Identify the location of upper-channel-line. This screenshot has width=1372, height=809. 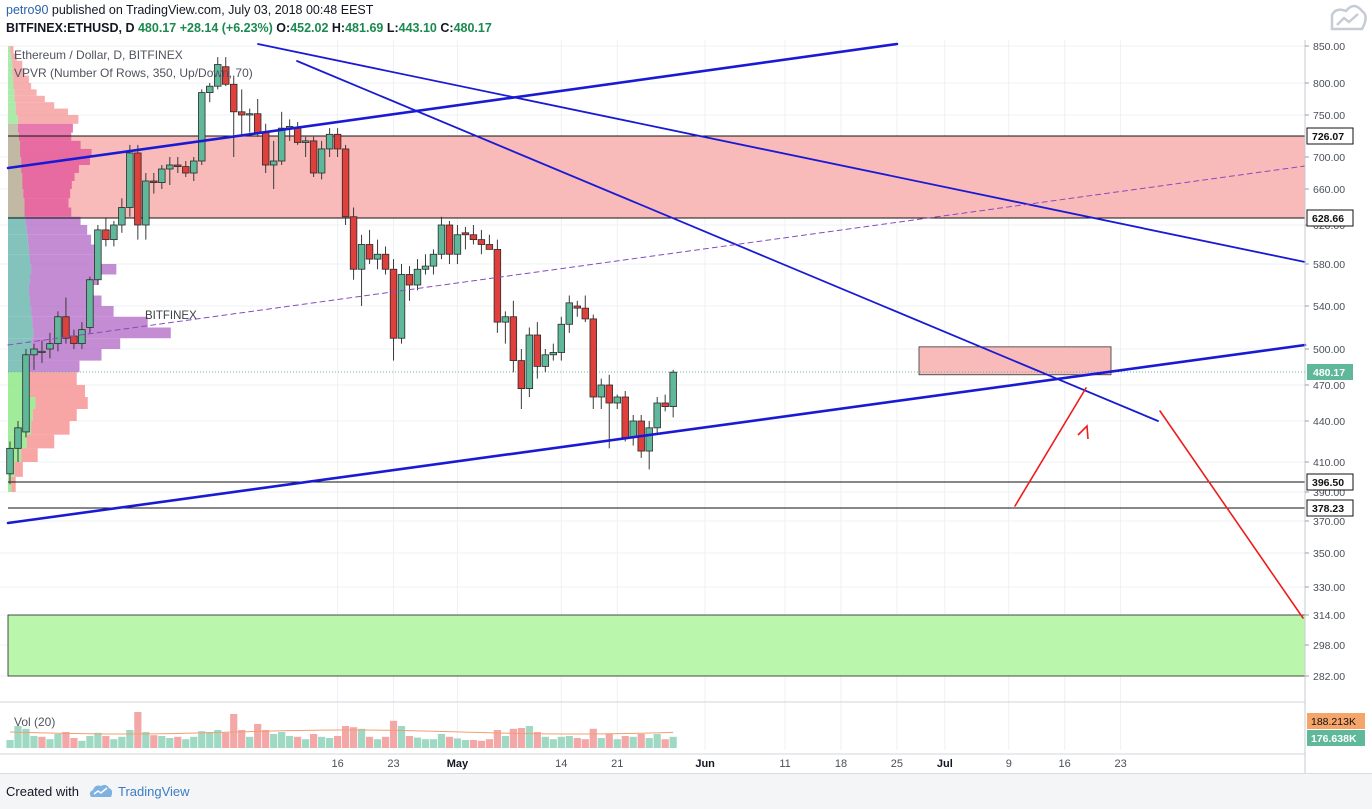
(452, 106).